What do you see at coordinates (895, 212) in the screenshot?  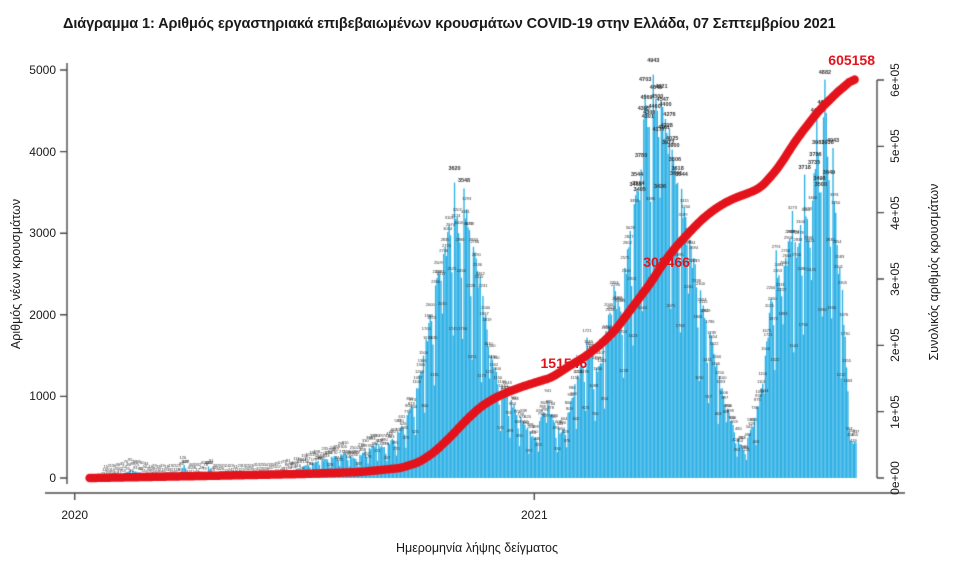 I see `y-right-tick-label: 4e+05` at bounding box center [895, 212].